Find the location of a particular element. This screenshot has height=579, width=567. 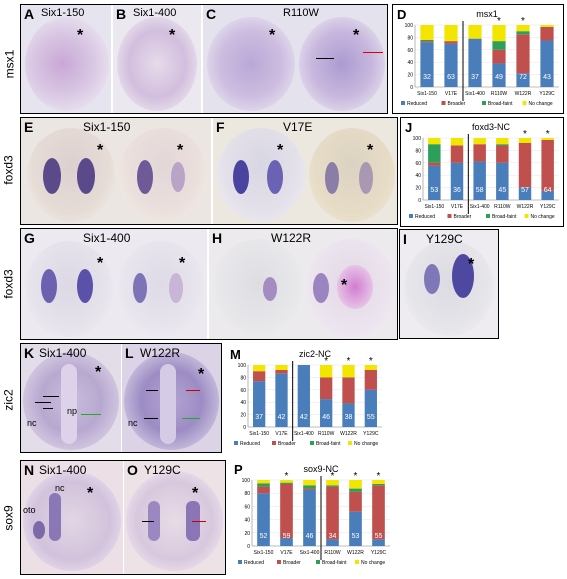

panel-letter: J is located at coordinates (408, 127).